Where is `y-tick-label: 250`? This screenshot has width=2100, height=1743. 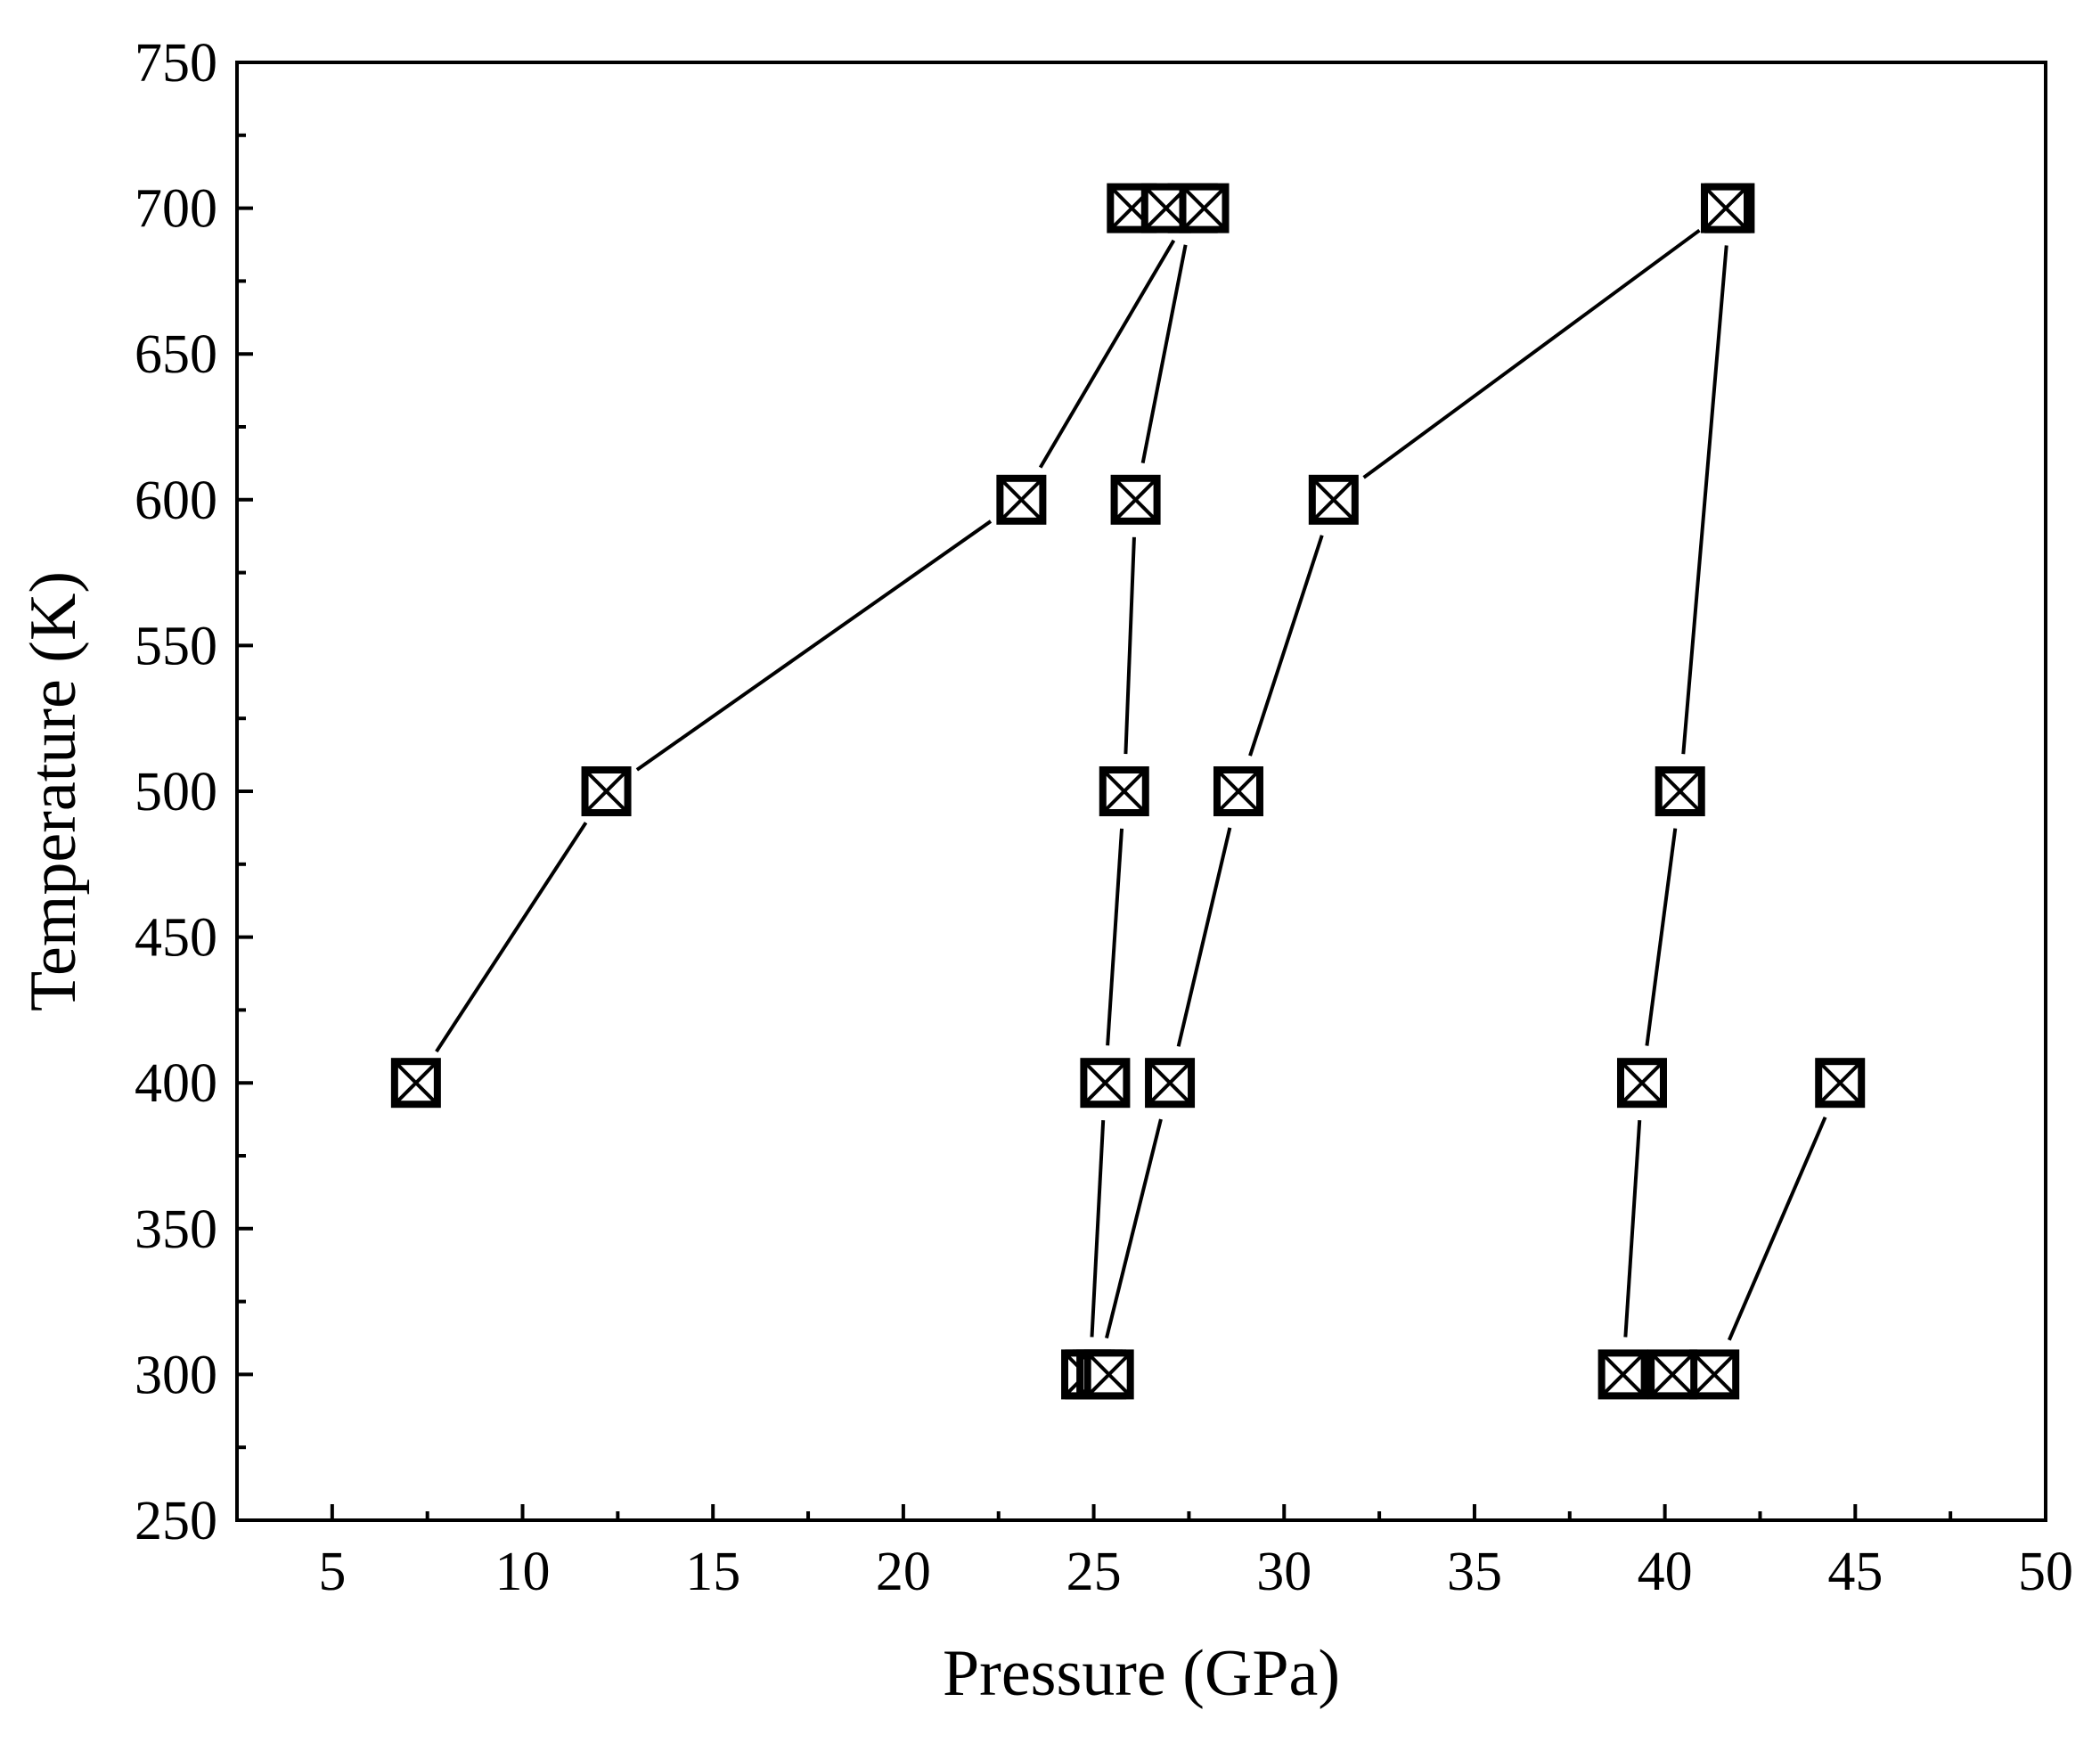 y-tick-label: 250 is located at coordinates (176, 1521).